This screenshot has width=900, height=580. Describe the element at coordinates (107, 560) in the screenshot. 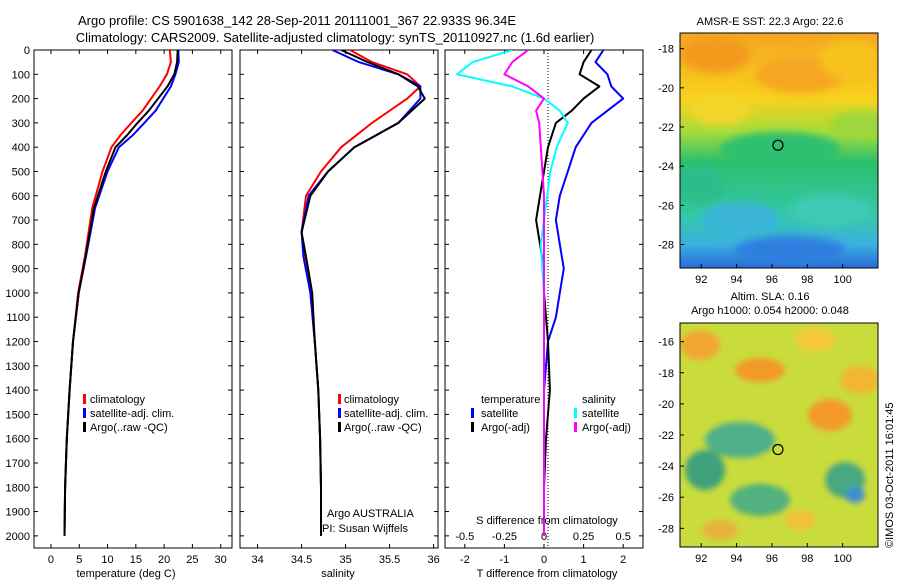

I see `x-tick-label: 10` at that location.